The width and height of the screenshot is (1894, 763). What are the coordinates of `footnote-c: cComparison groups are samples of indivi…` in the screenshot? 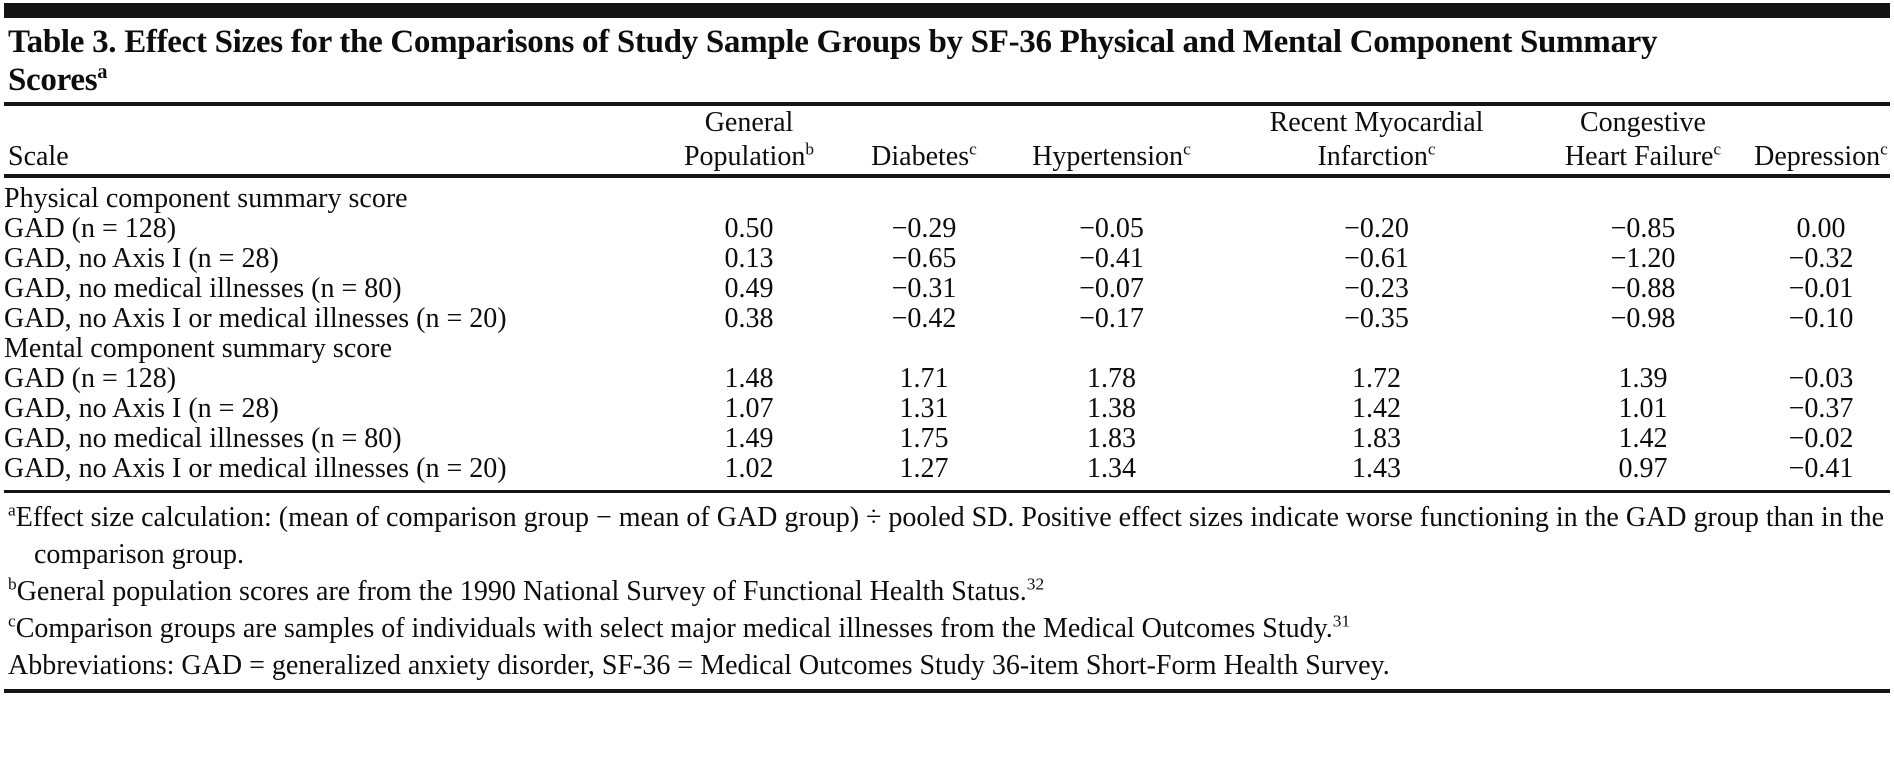 It's located at (947, 628).